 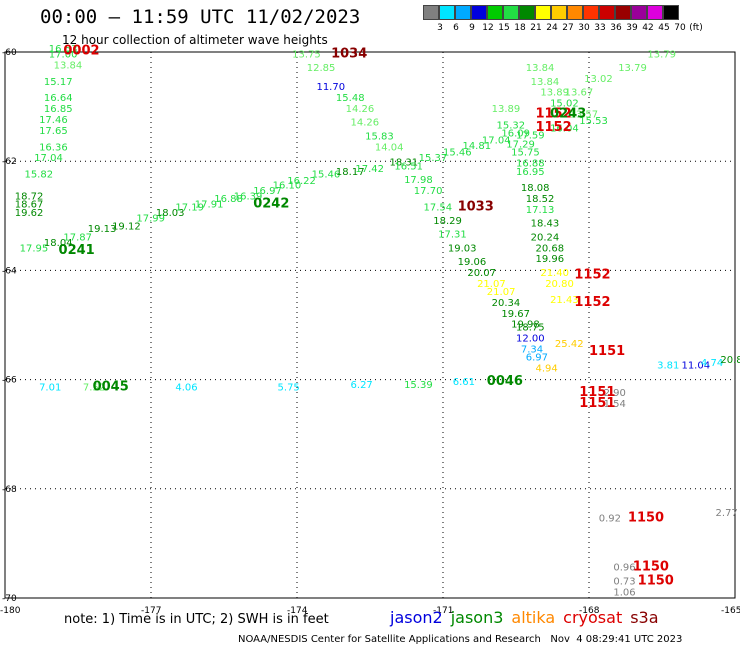 I want to click on wave-height-label: 16.95, so click(x=530, y=172).